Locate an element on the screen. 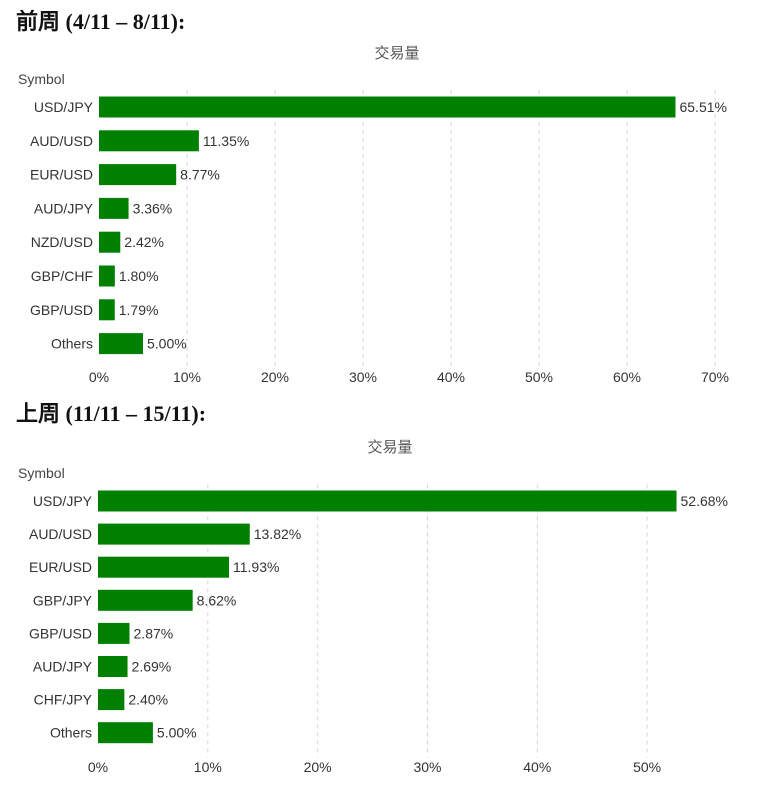 This screenshot has width=782, height=789. data-label: 2.87% is located at coordinates (154, 633).